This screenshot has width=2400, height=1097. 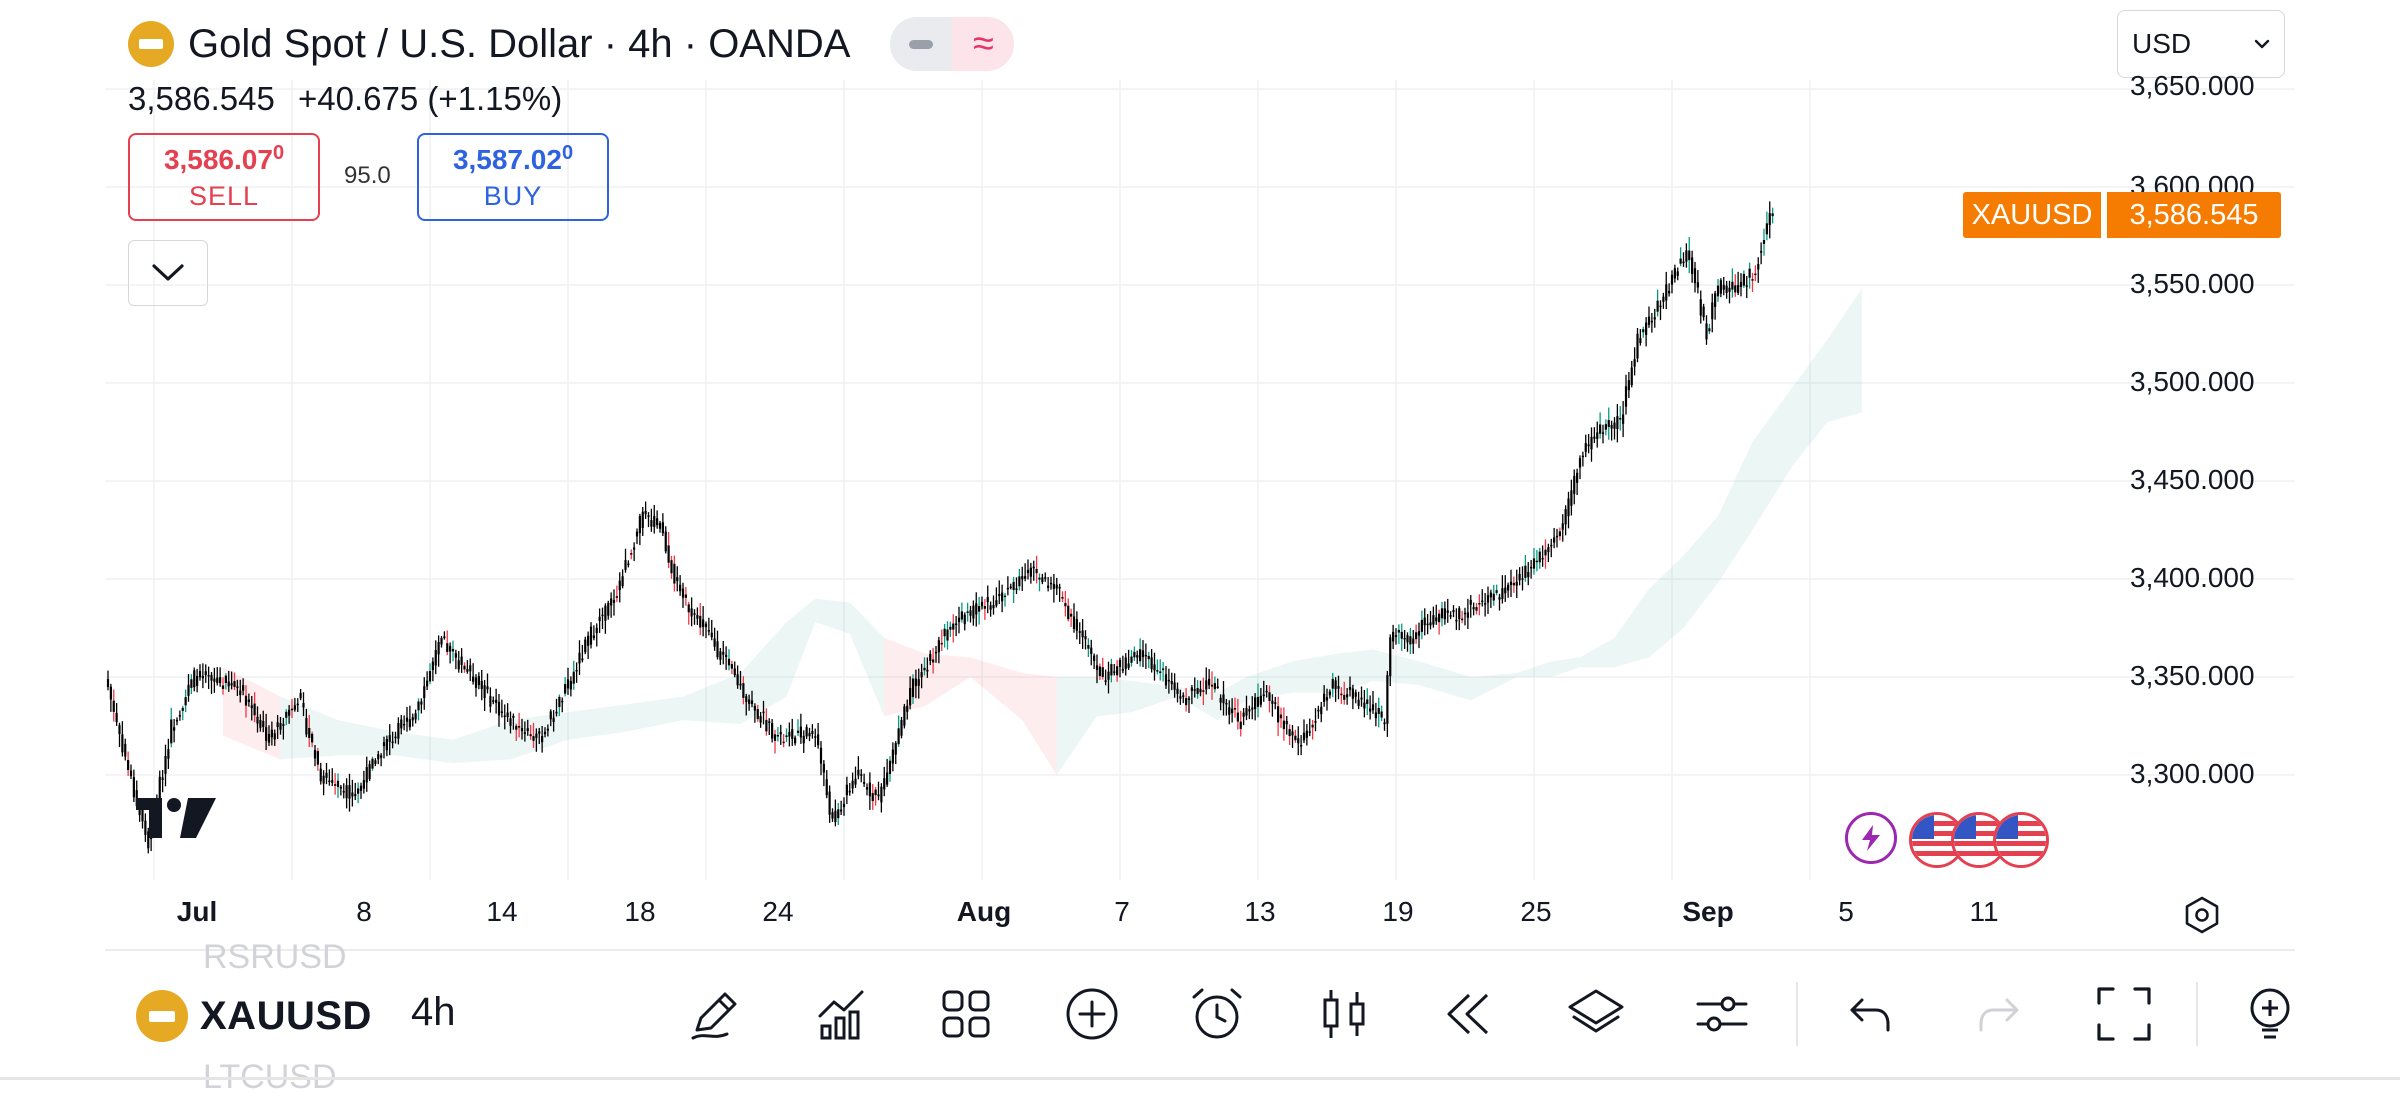 I want to click on add-button, so click(x=1092, y=1014).